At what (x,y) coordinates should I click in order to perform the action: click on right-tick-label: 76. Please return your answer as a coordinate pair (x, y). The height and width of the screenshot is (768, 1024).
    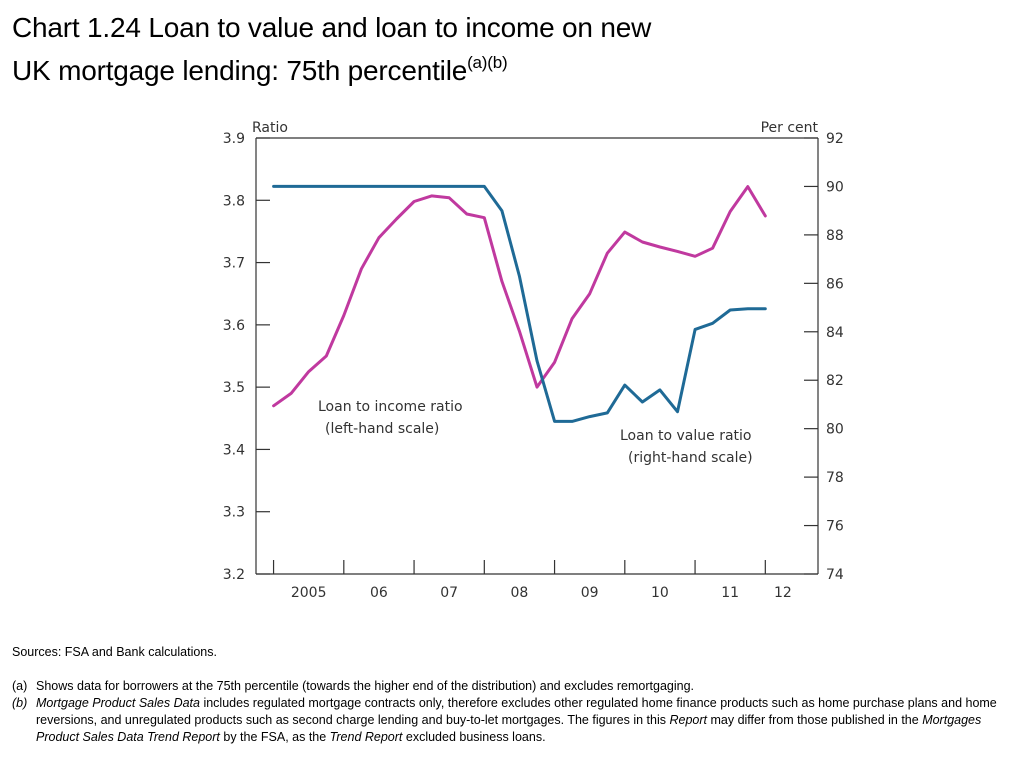
    Looking at the image, I should click on (835, 527).